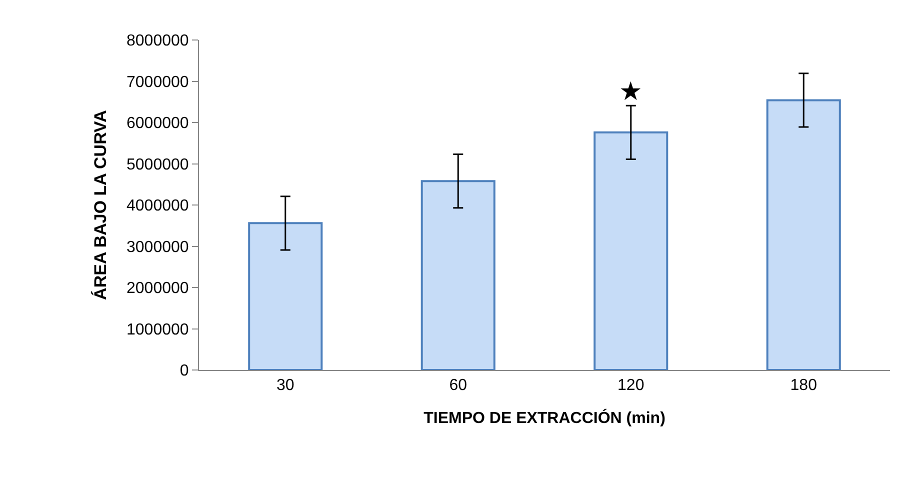 The height and width of the screenshot is (487, 900). What do you see at coordinates (157, 329) in the screenshot?
I see `y-tick-label: 1000000` at bounding box center [157, 329].